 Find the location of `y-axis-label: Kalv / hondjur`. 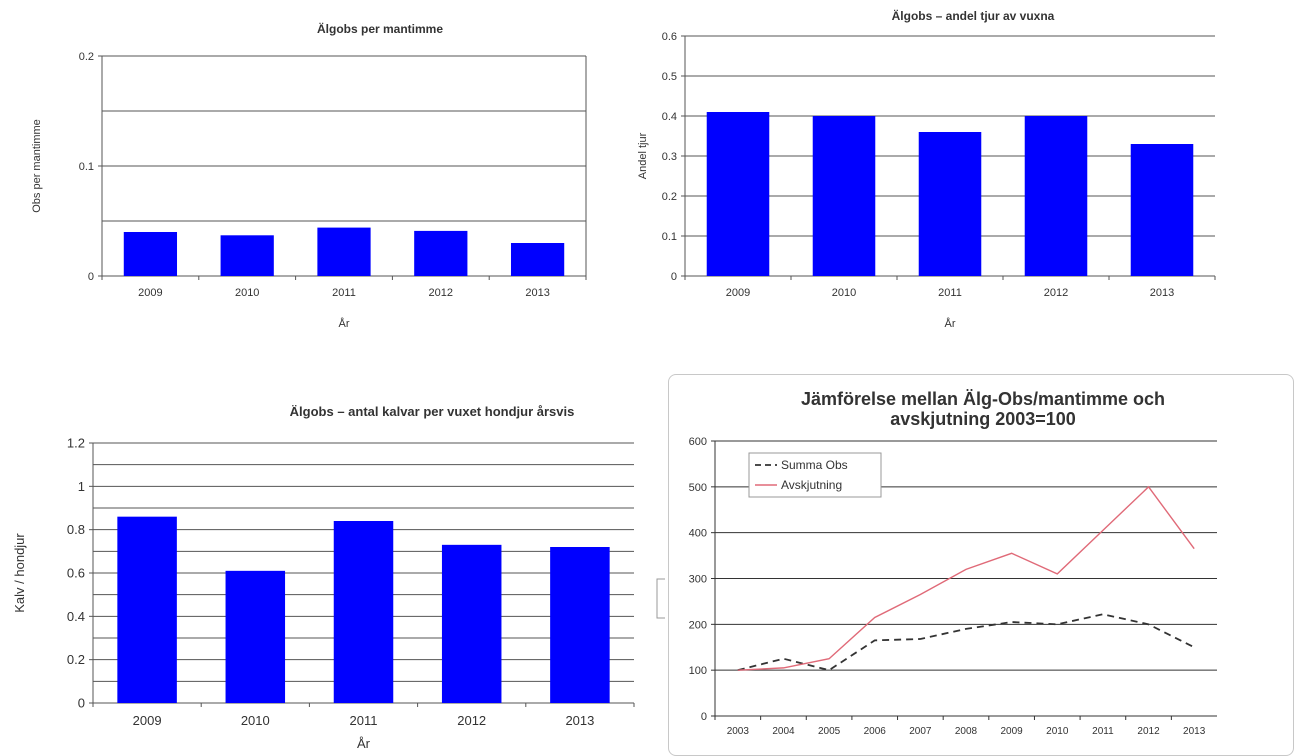

y-axis-label: Kalv / hondjur is located at coordinates (19, 573).